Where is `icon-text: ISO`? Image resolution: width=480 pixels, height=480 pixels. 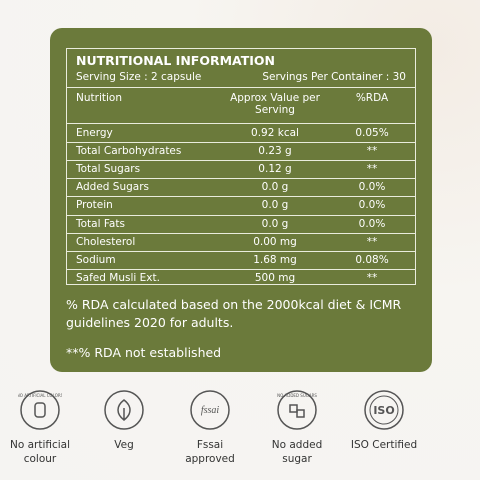 icon-text: ISO is located at coordinates (383, 410).